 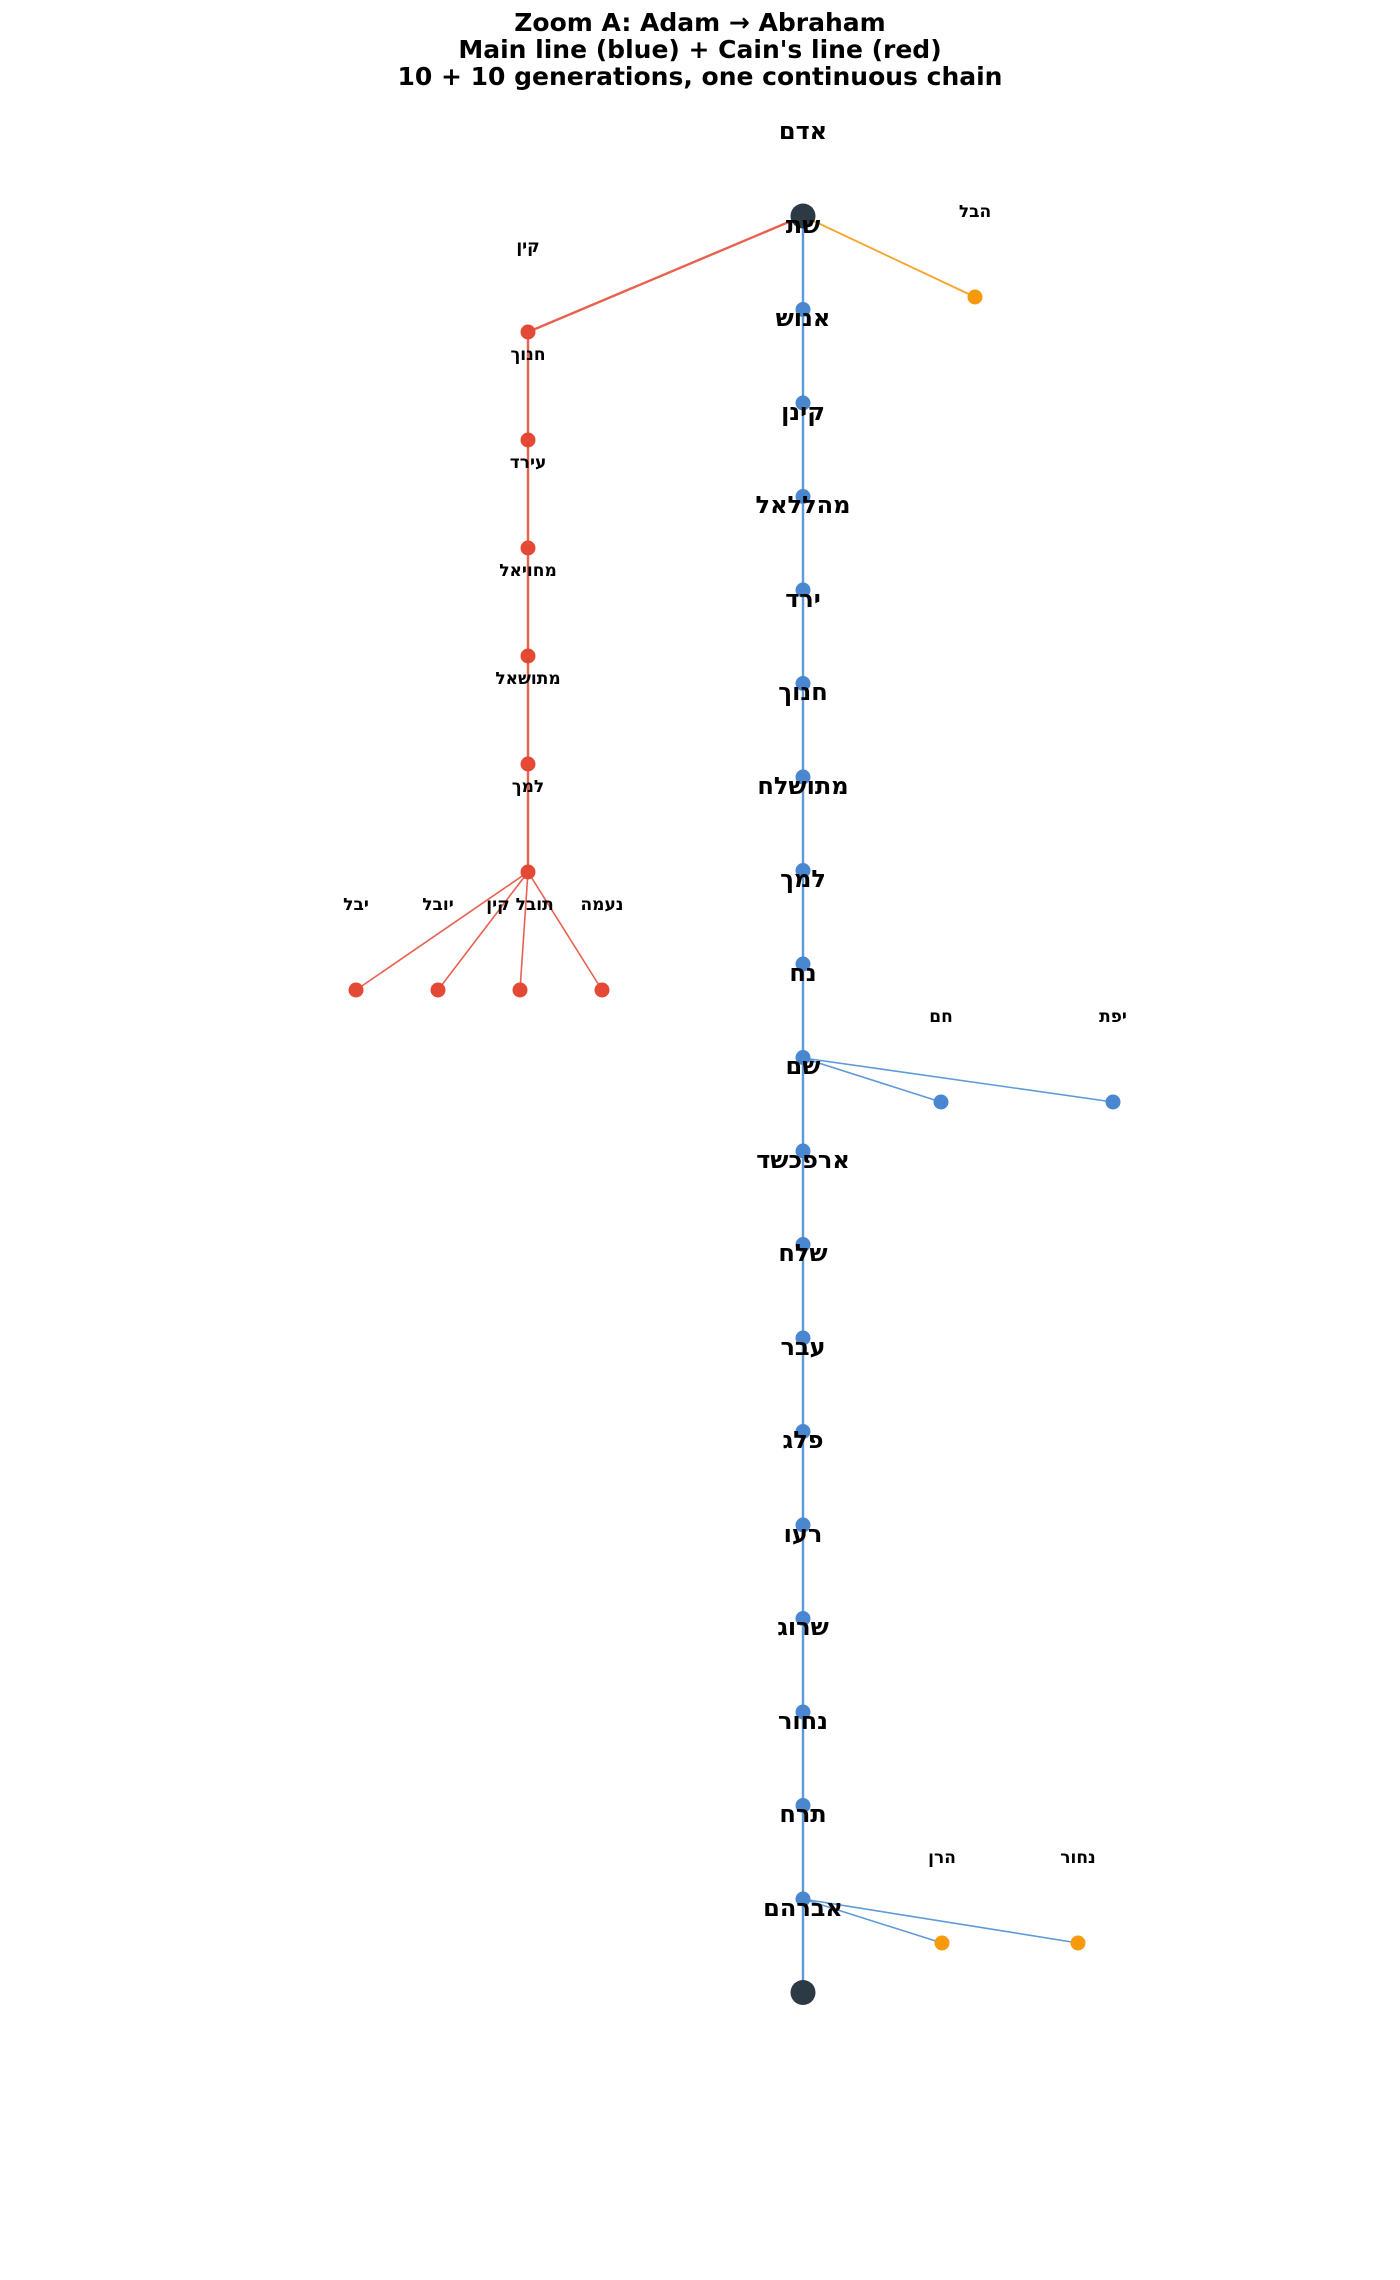 I want to click on node-abraham, so click(x=803, y=1992).